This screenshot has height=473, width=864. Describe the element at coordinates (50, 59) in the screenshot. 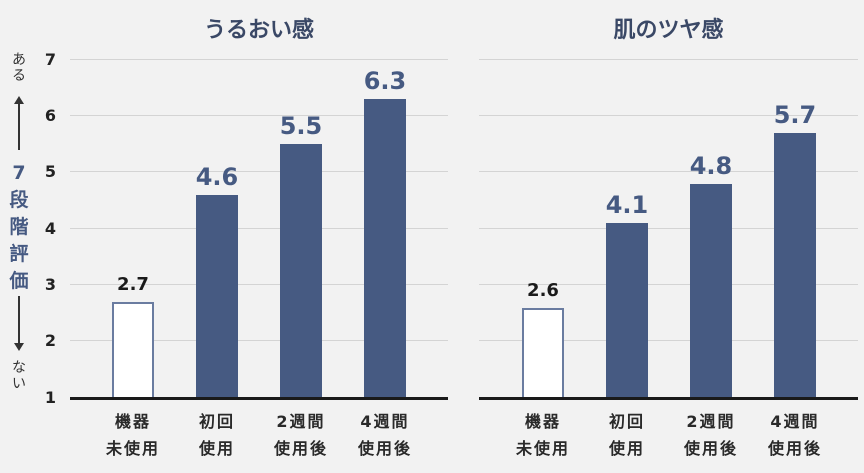

I see `y-tick: 7` at that location.